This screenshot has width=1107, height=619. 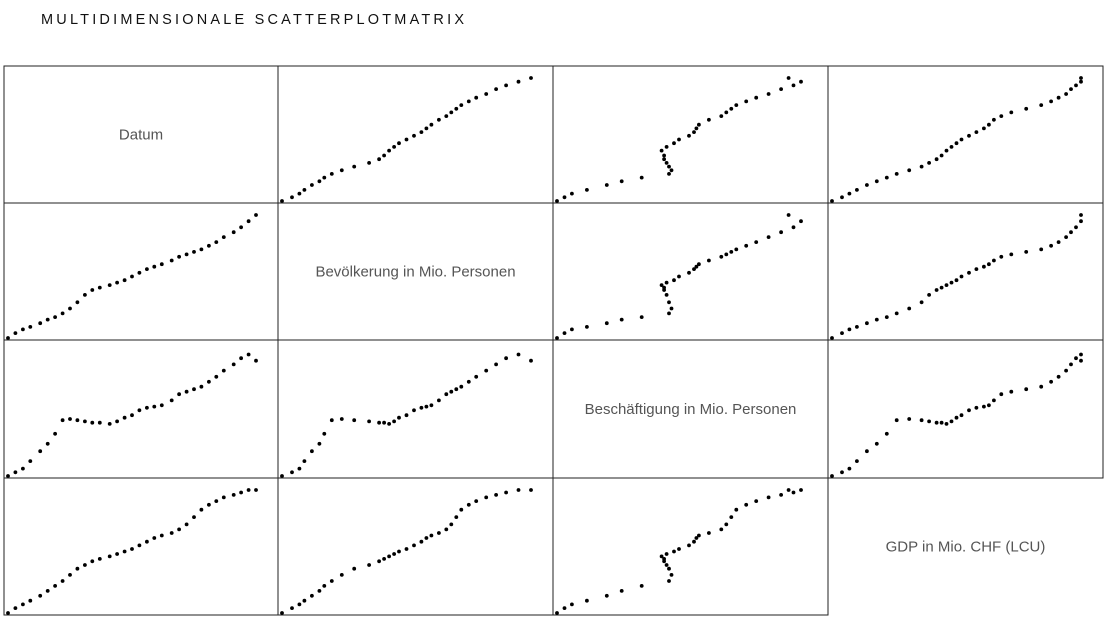 I want to click on cell-frame, so click(x=690, y=546).